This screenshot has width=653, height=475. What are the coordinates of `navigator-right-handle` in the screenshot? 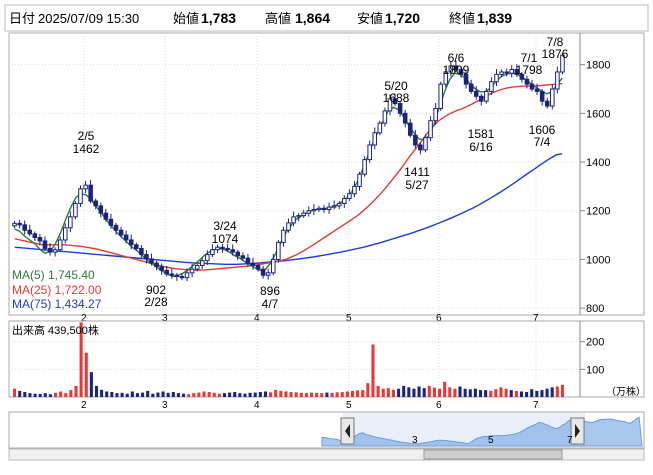 It's located at (577, 431).